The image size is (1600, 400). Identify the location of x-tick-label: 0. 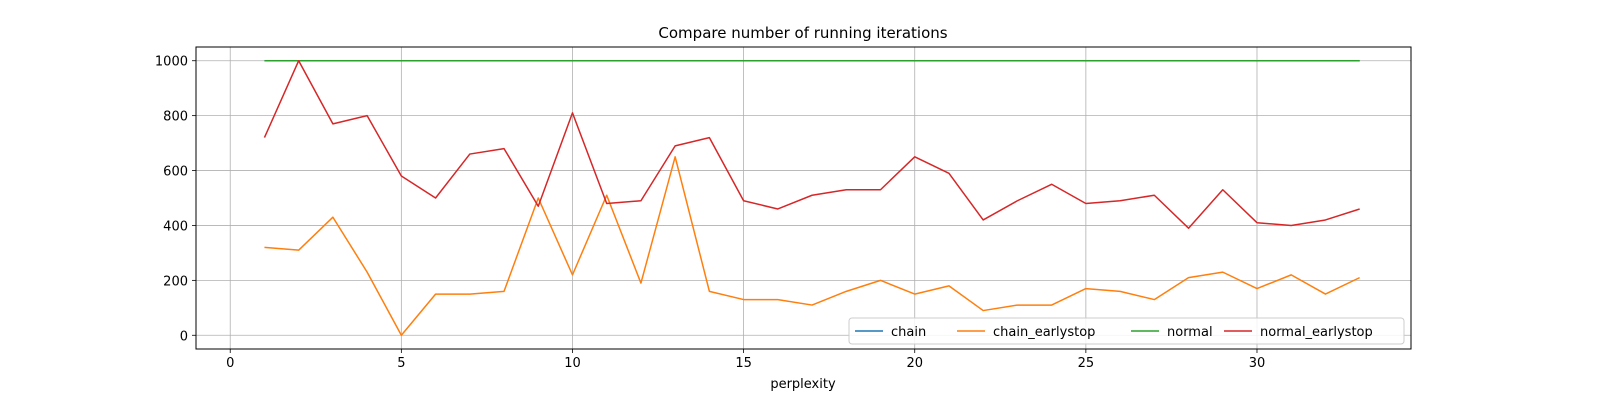
(230, 363).